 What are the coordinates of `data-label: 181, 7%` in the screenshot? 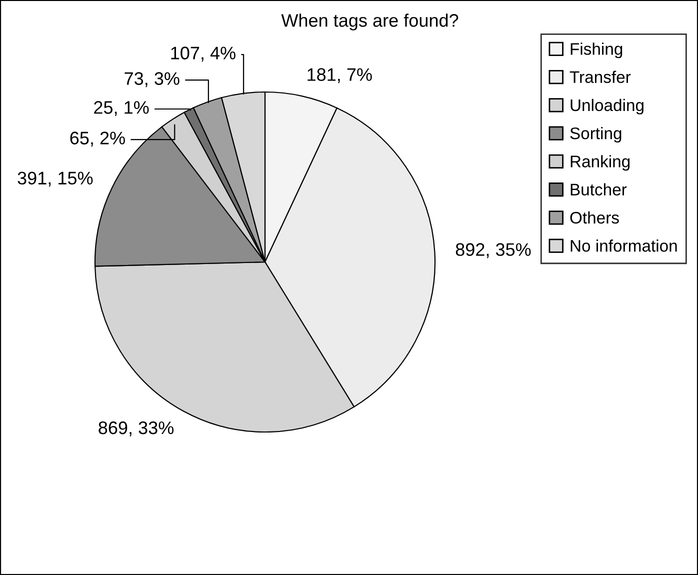 It's located at (340, 76).